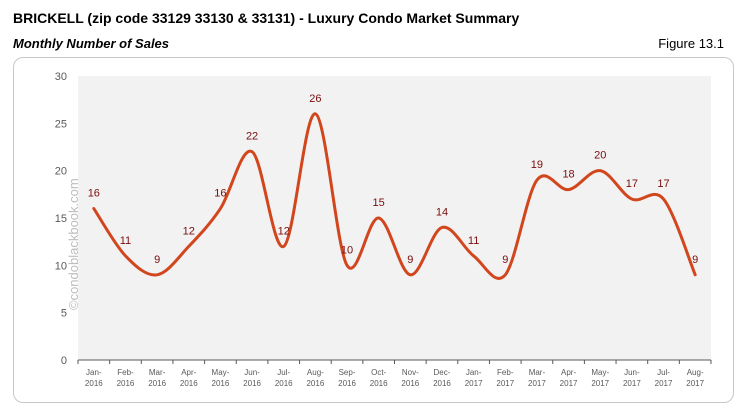  What do you see at coordinates (315, 99) in the screenshot?
I see `data-label: 26` at bounding box center [315, 99].